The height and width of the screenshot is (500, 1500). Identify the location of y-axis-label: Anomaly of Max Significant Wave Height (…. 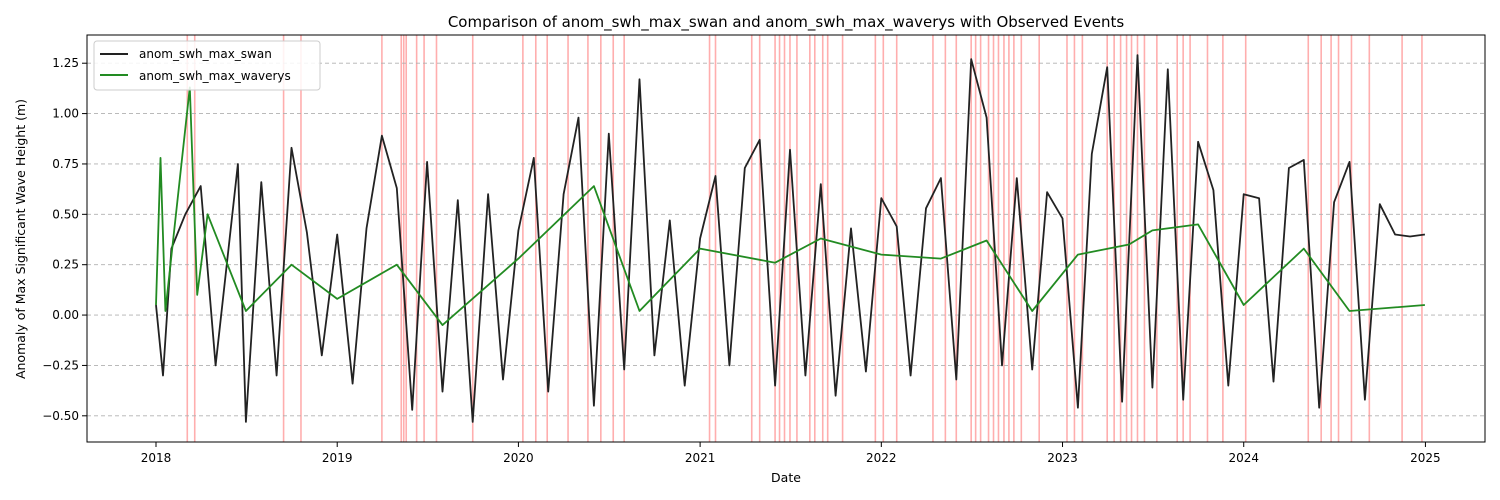
(20, 239).